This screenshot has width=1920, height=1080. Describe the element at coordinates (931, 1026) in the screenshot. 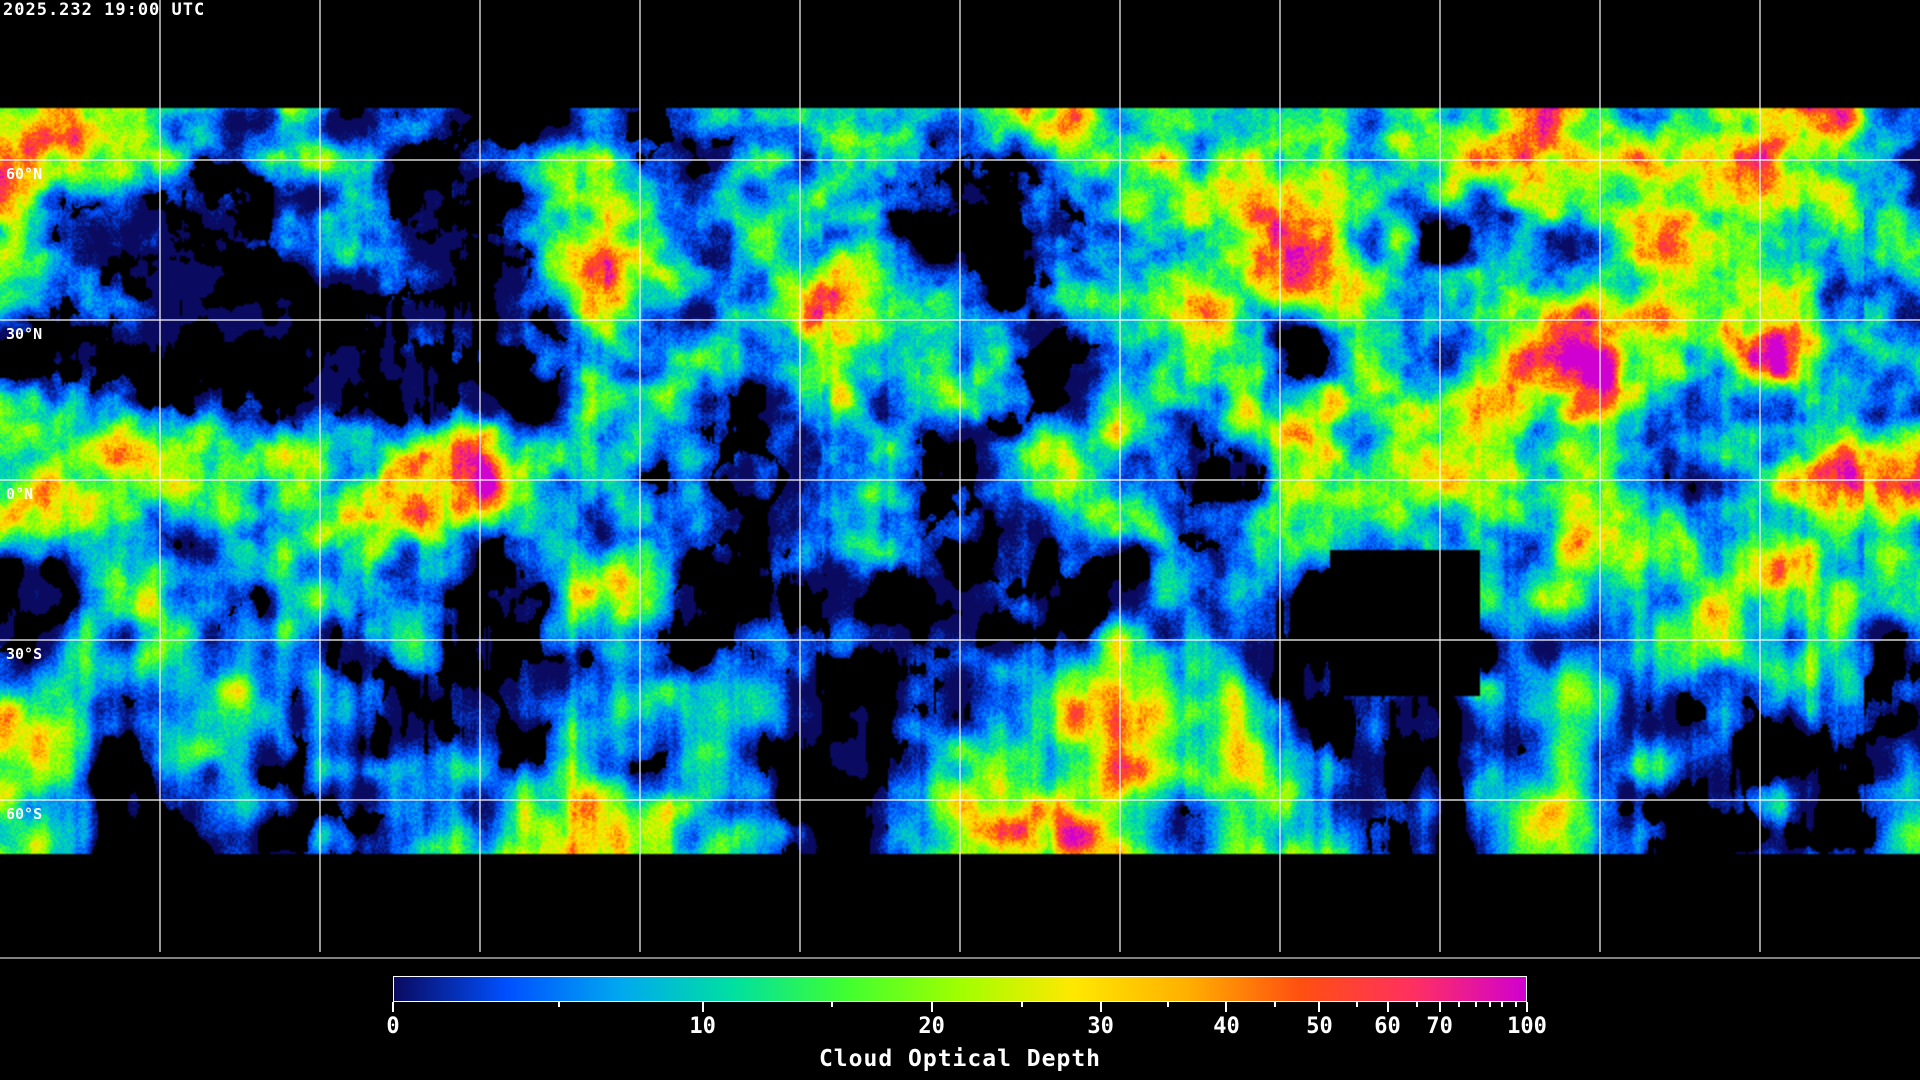

I see `colorbar-tick-label: 20` at that location.